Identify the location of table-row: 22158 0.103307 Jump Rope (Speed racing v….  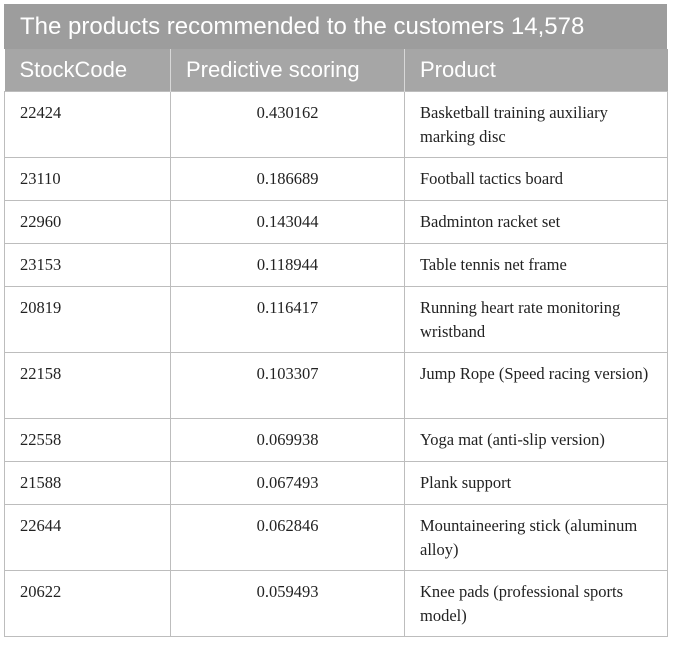
(336, 385).